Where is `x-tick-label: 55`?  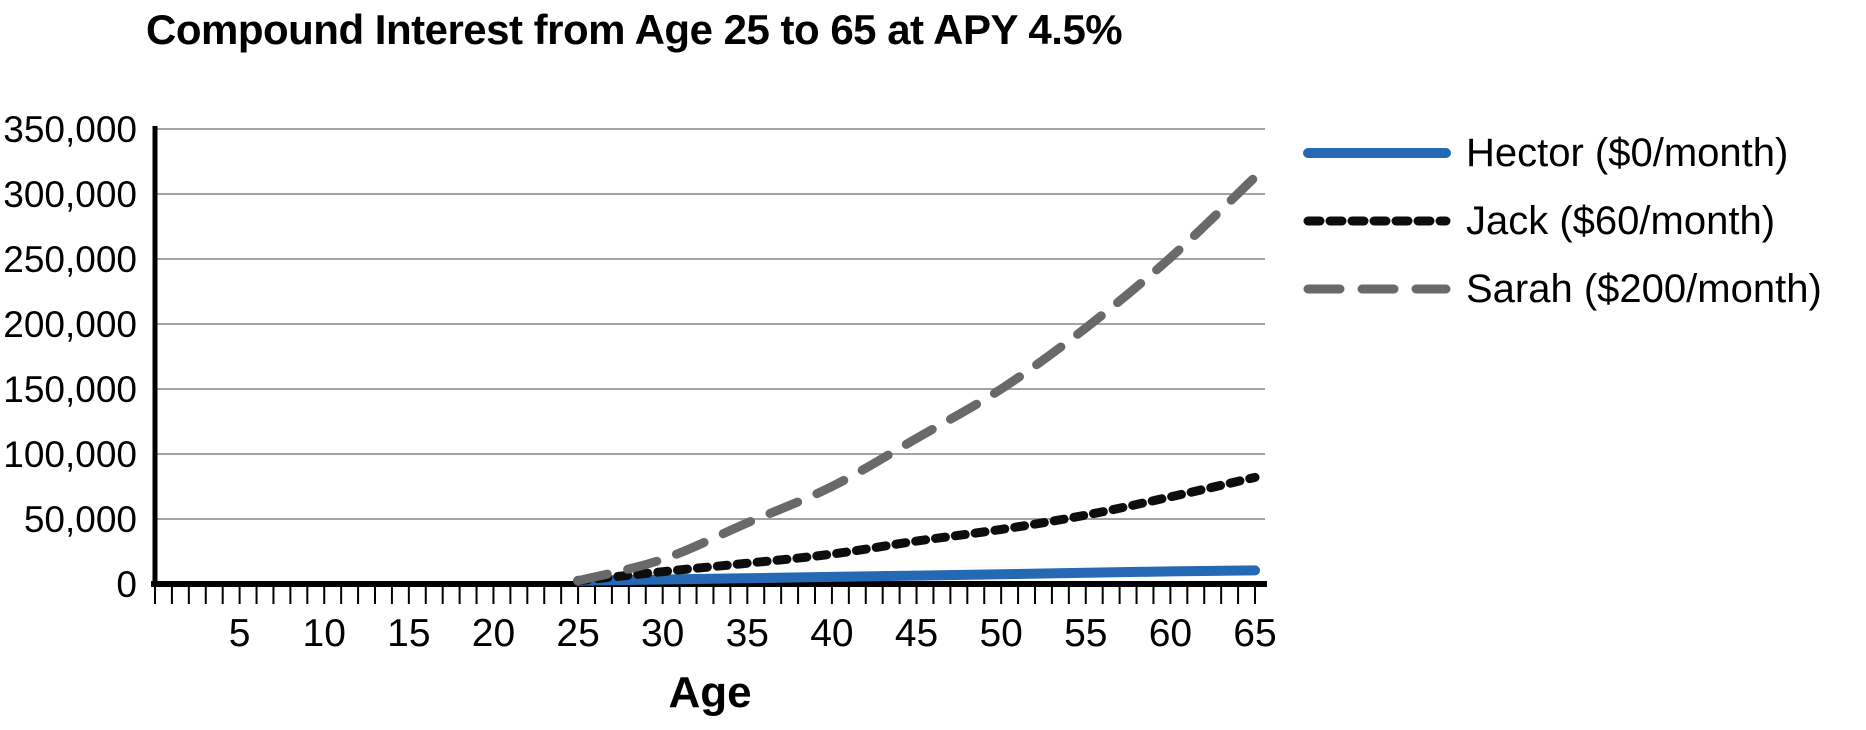
x-tick-label: 55 is located at coordinates (1085, 633).